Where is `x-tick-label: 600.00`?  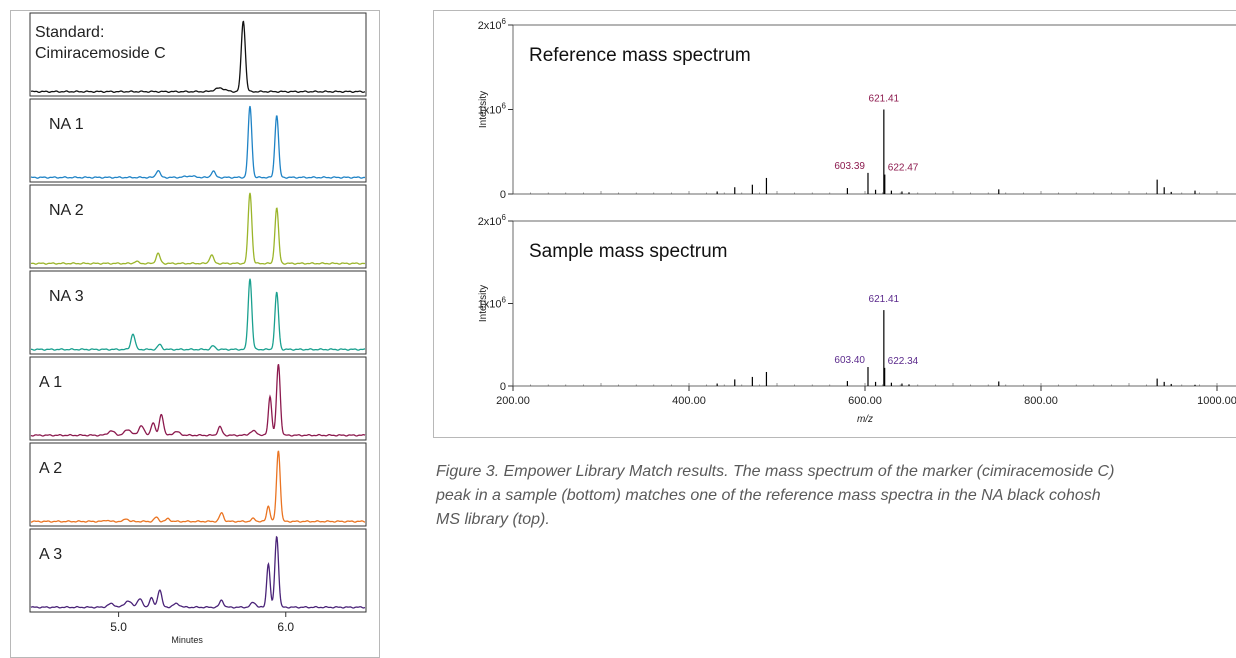
x-tick-label: 600.00 is located at coordinates (865, 401).